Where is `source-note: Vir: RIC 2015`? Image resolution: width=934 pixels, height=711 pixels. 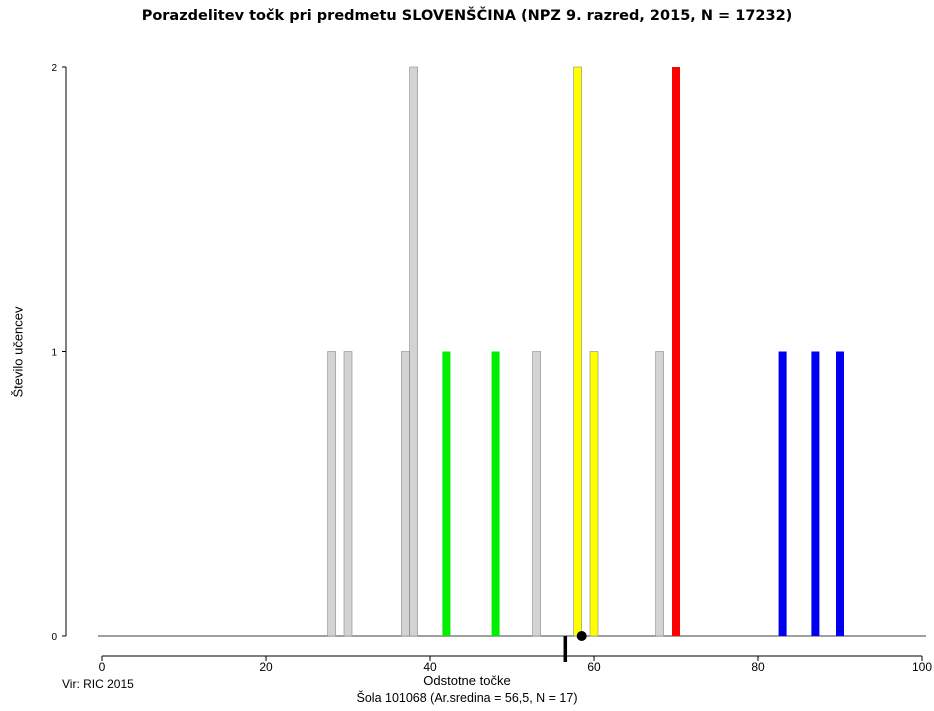 source-note: Vir: RIC 2015 is located at coordinates (98, 684).